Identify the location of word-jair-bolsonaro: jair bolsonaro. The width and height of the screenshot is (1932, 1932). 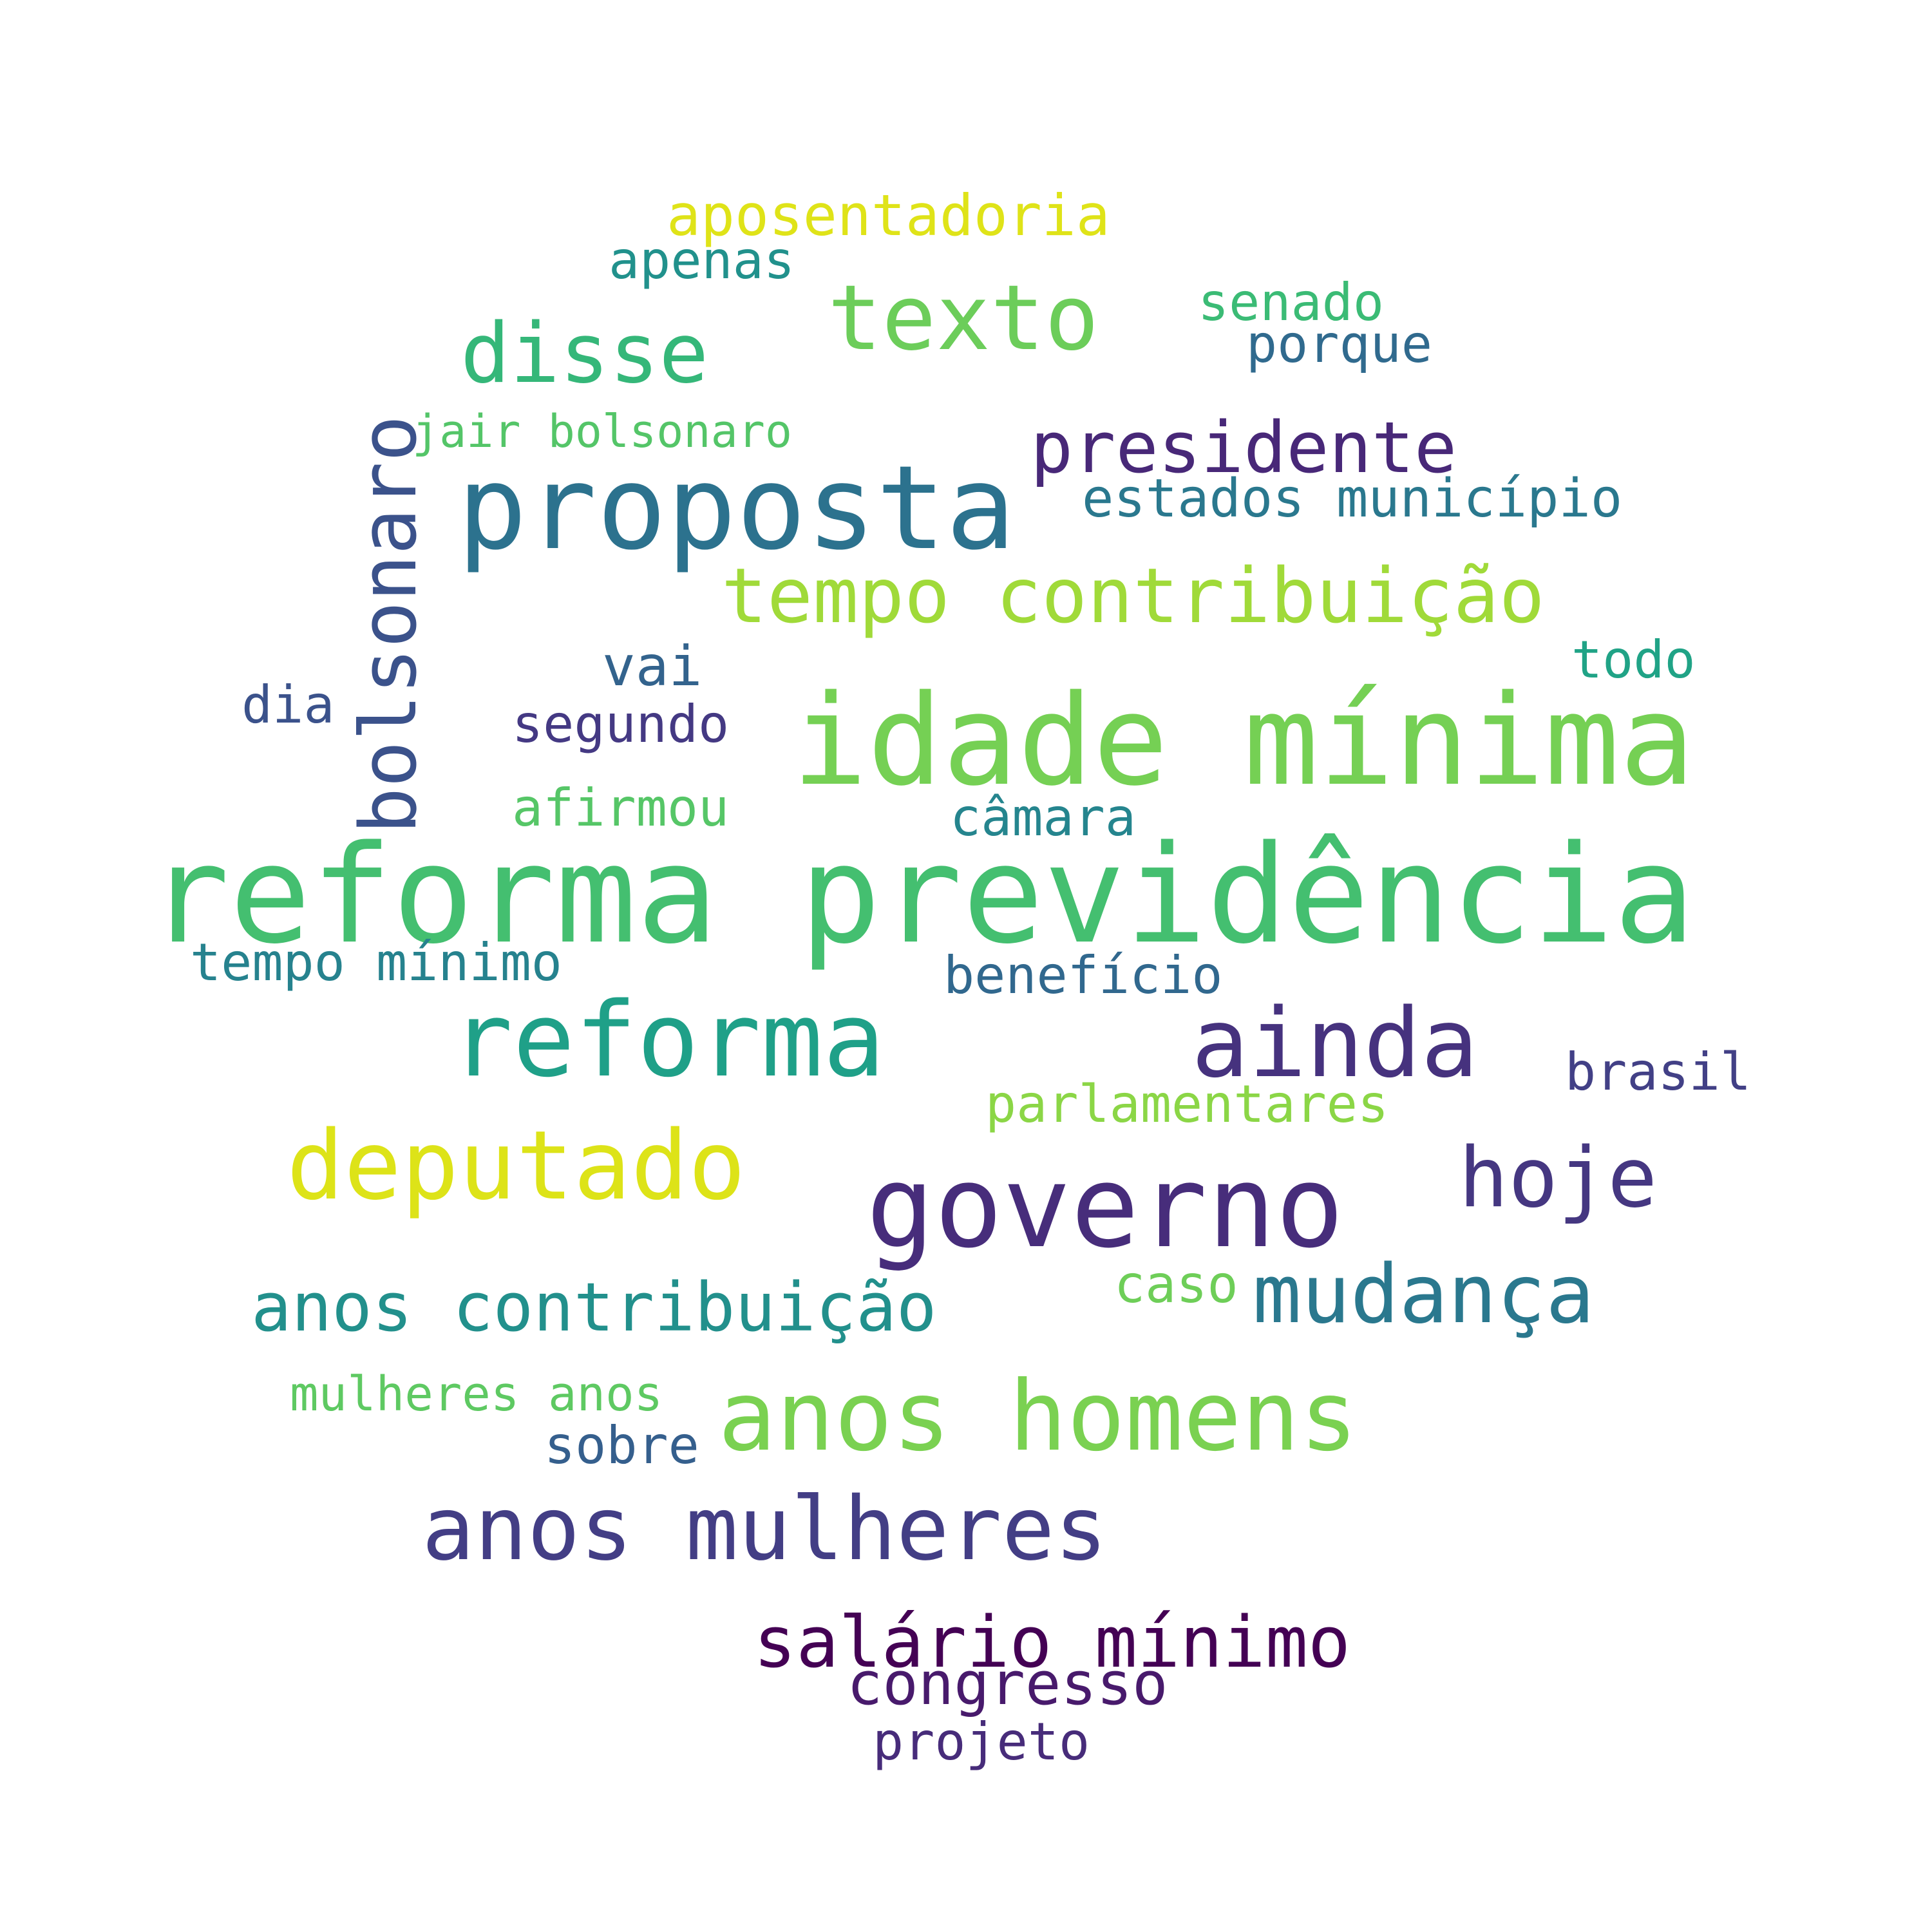
(603, 431).